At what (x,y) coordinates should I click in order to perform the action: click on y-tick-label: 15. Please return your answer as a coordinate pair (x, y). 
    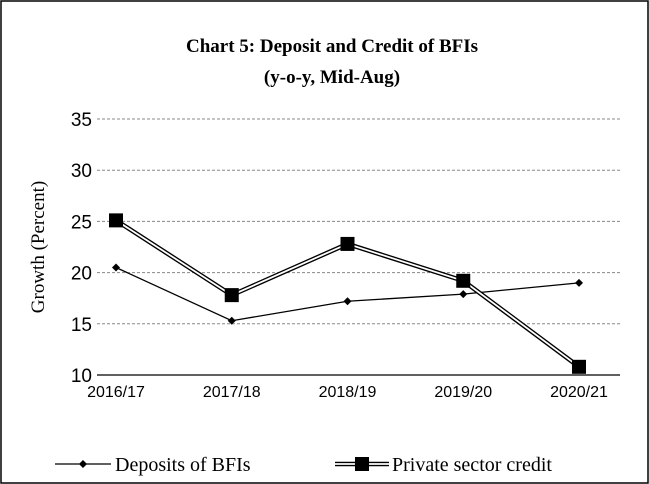
    Looking at the image, I should click on (81, 325).